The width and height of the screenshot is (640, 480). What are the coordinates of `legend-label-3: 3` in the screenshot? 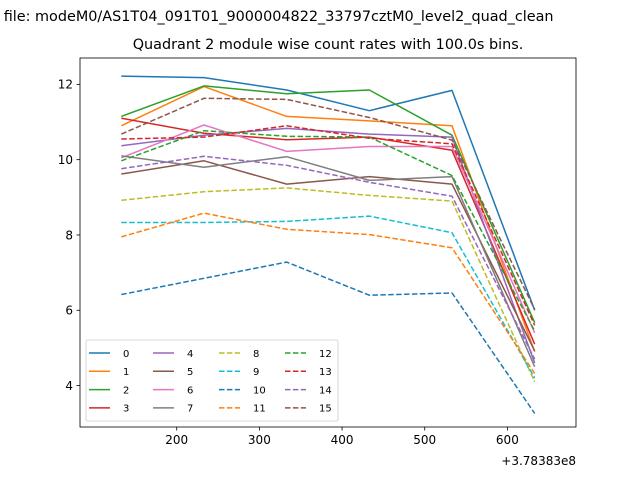 It's located at (126, 409).